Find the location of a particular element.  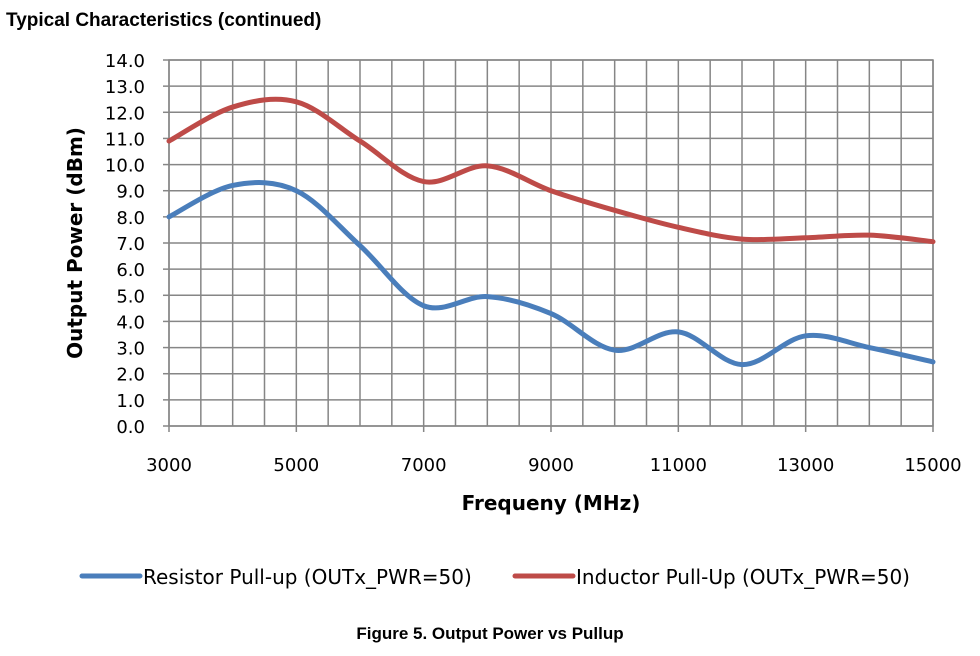

y-tick-label: 4.0 is located at coordinates (130, 322).